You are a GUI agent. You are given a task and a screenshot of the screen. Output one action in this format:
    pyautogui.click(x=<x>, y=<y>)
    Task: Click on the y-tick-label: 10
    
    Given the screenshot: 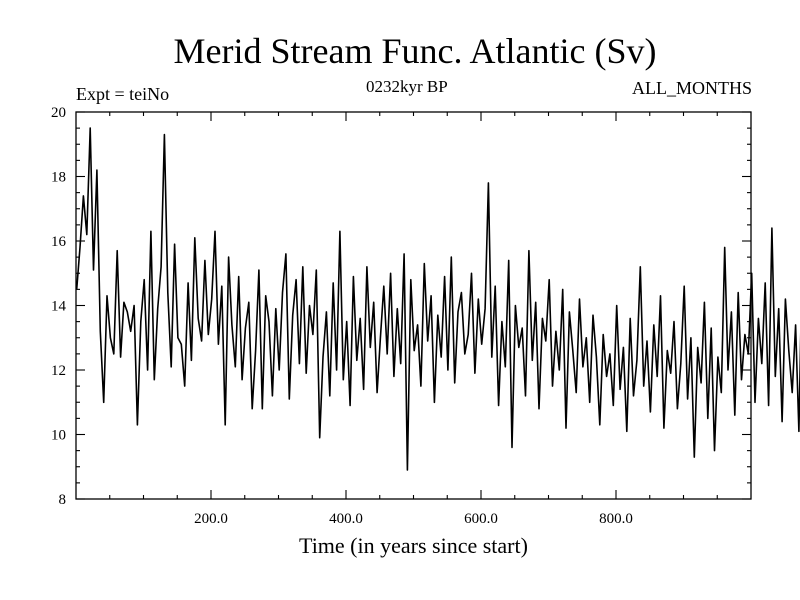 What is the action you would take?
    pyautogui.click(x=58, y=436)
    